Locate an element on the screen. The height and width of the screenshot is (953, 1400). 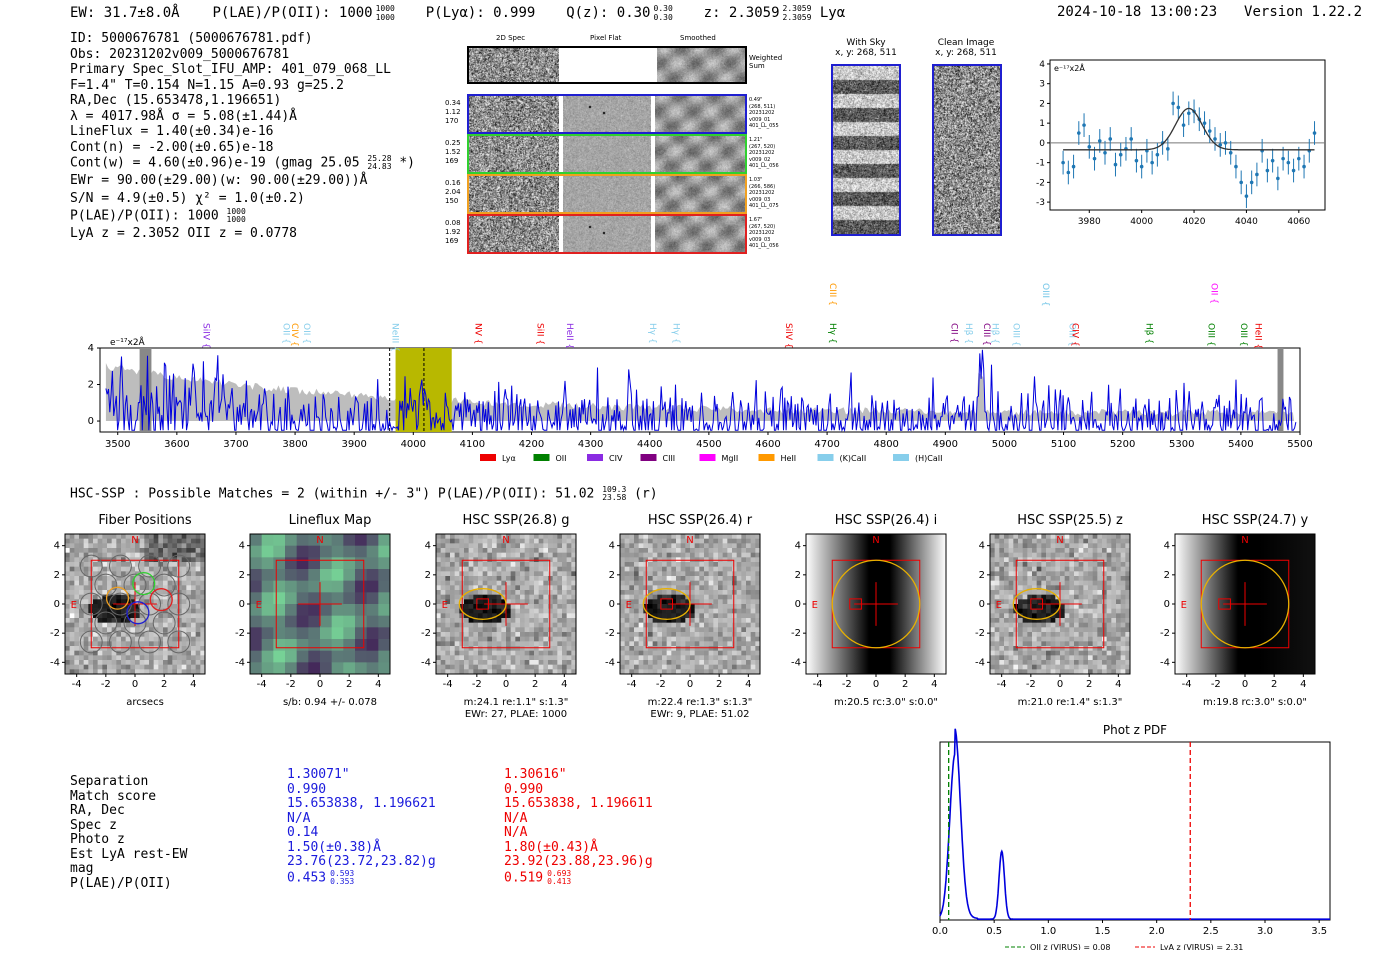
cutout-2dspec is located at coordinates (514, 194).